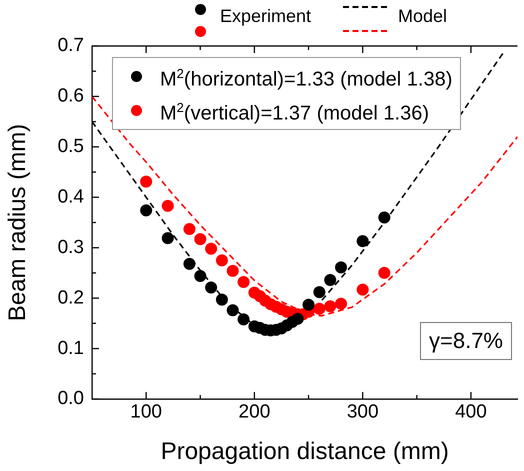  Describe the element at coordinates (306, 79) in the screenshot. I see `legend-label: M$^{2}$(horizontal)=1.33 (model 1.38)` at that location.